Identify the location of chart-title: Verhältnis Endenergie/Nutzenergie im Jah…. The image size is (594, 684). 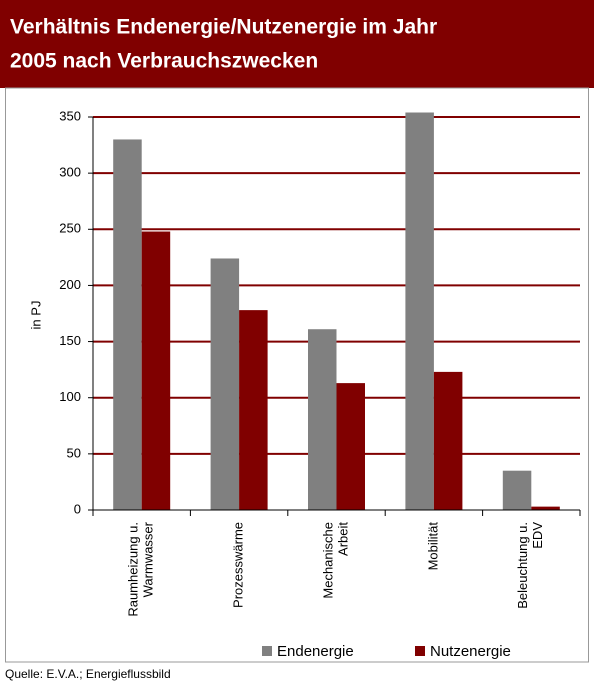
(223, 27).